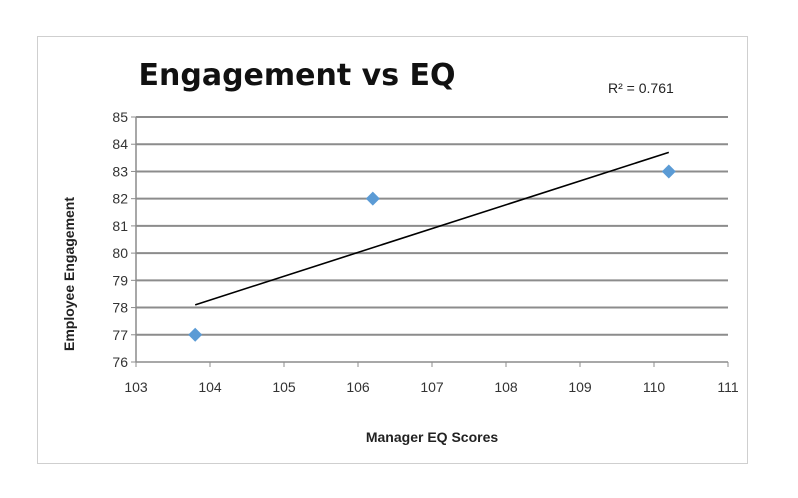  What do you see at coordinates (120, 253) in the screenshot?
I see `y-tick-label-80: 80` at bounding box center [120, 253].